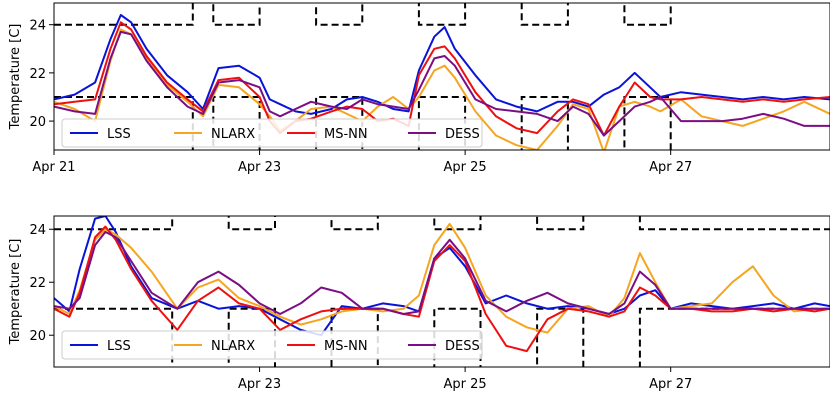  I want to click on lower-comfort-bound-line, so click(442, 337).